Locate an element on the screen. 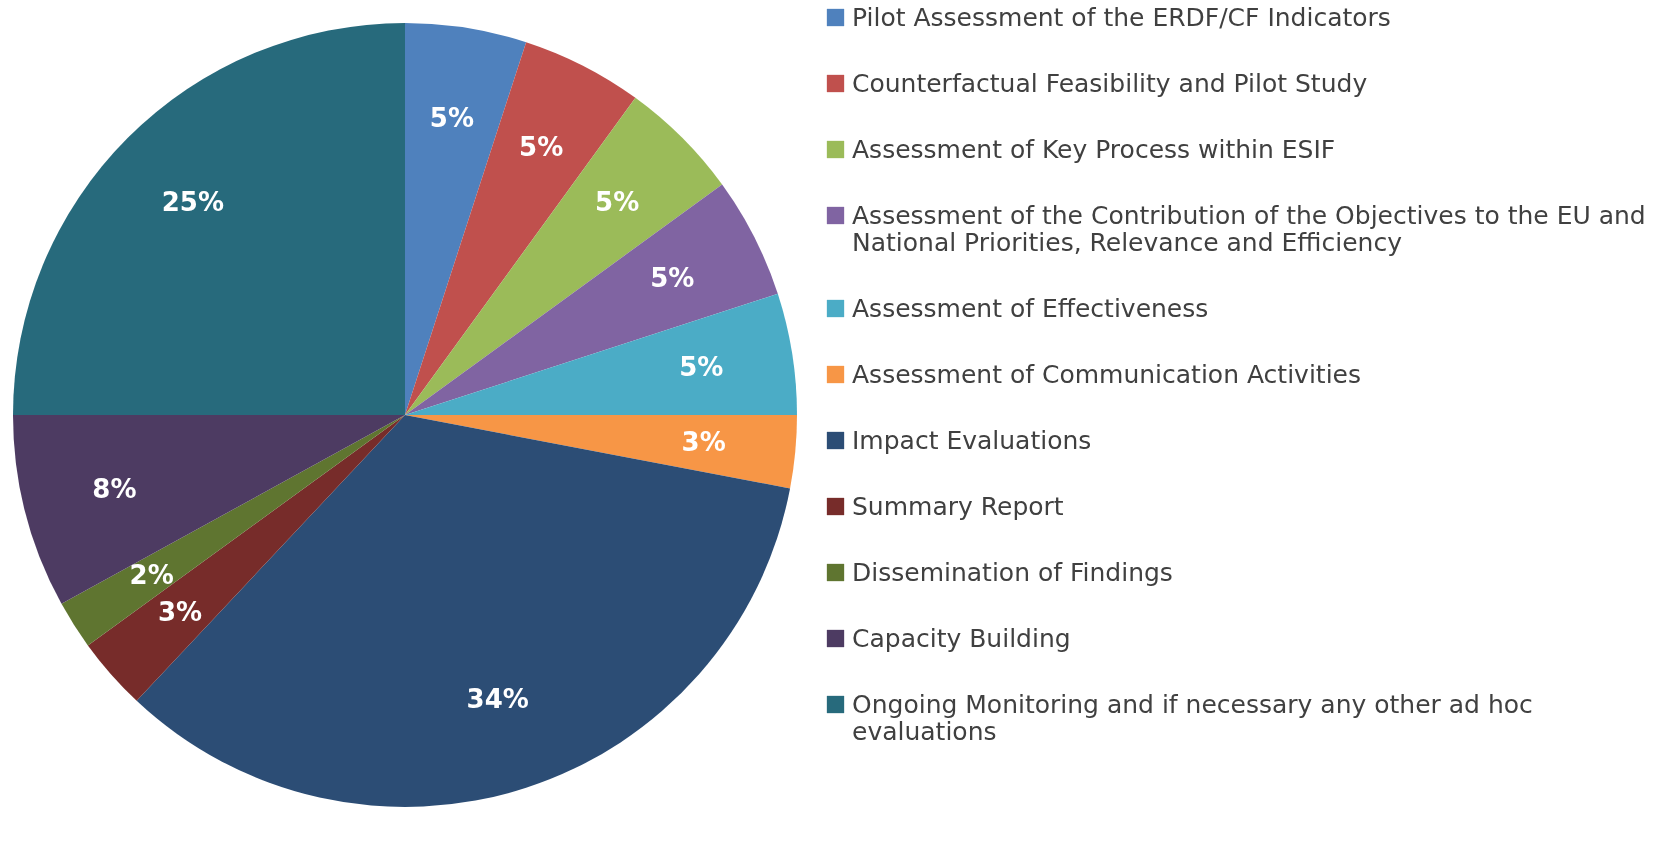 The image size is (1664, 852). legend-label: Summary Report is located at coordinates (958, 506).